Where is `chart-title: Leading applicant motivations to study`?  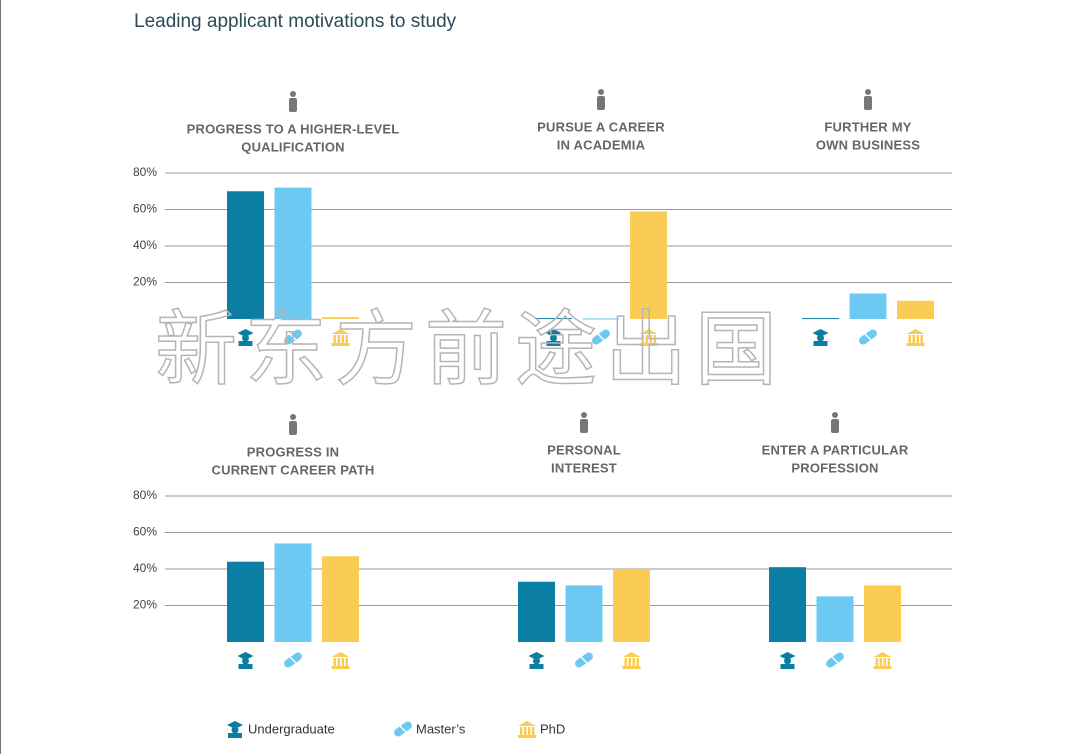
chart-title: Leading applicant motivations to study is located at coordinates (295, 21).